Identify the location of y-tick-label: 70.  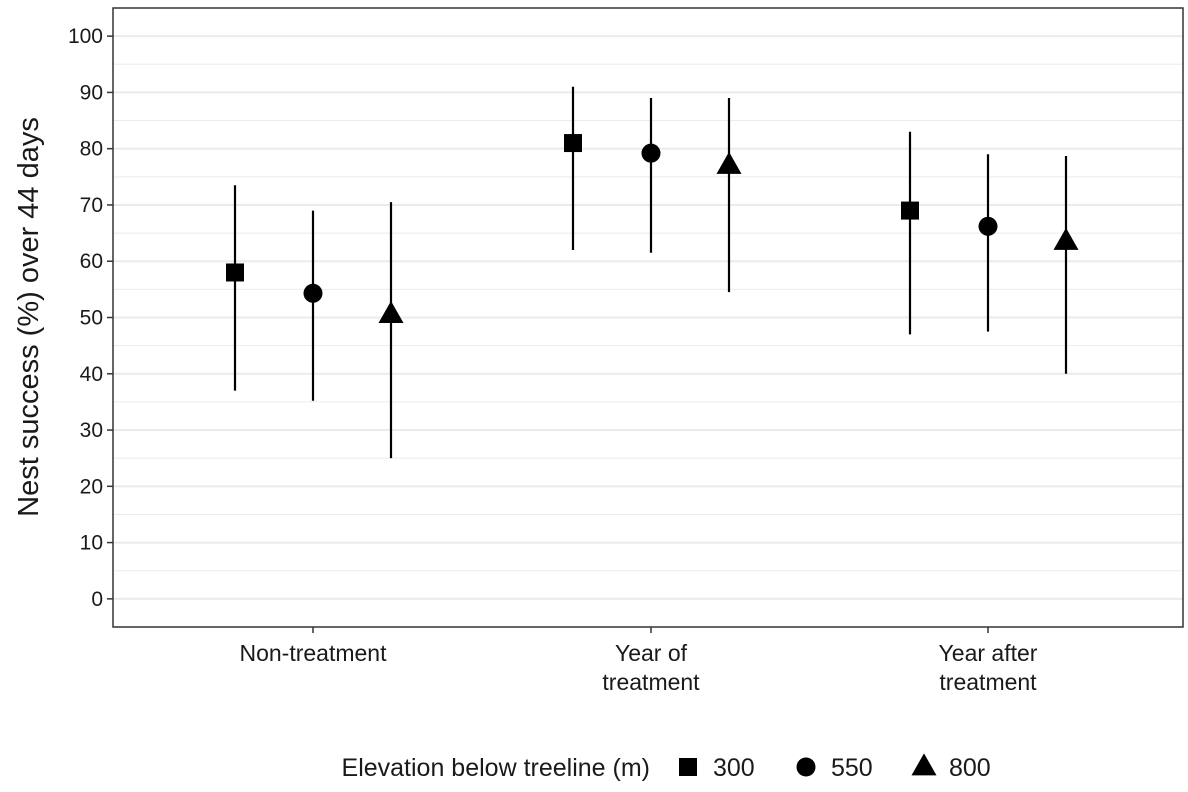
(91, 205).